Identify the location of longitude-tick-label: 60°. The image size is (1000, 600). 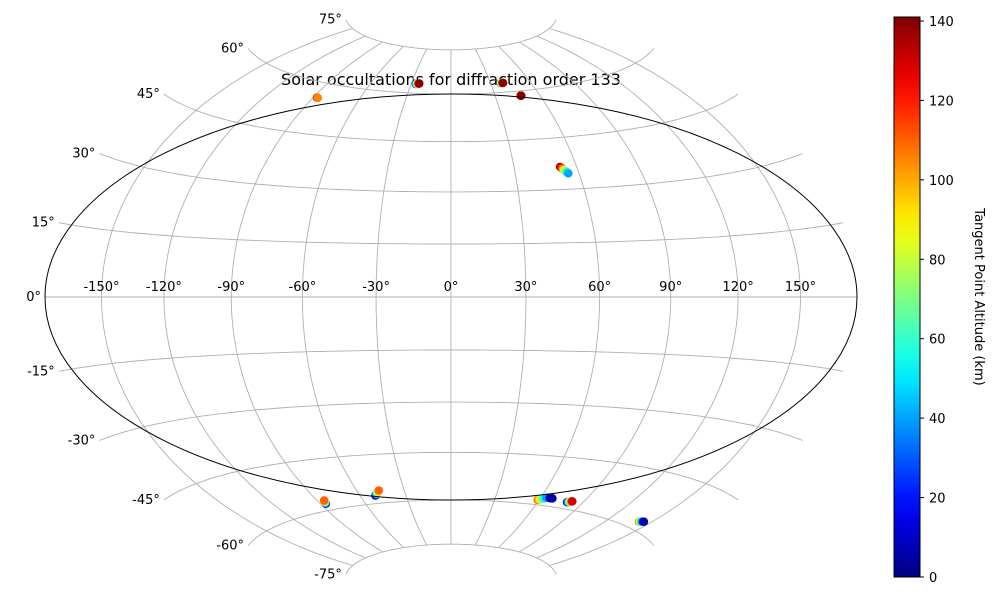
(599, 287).